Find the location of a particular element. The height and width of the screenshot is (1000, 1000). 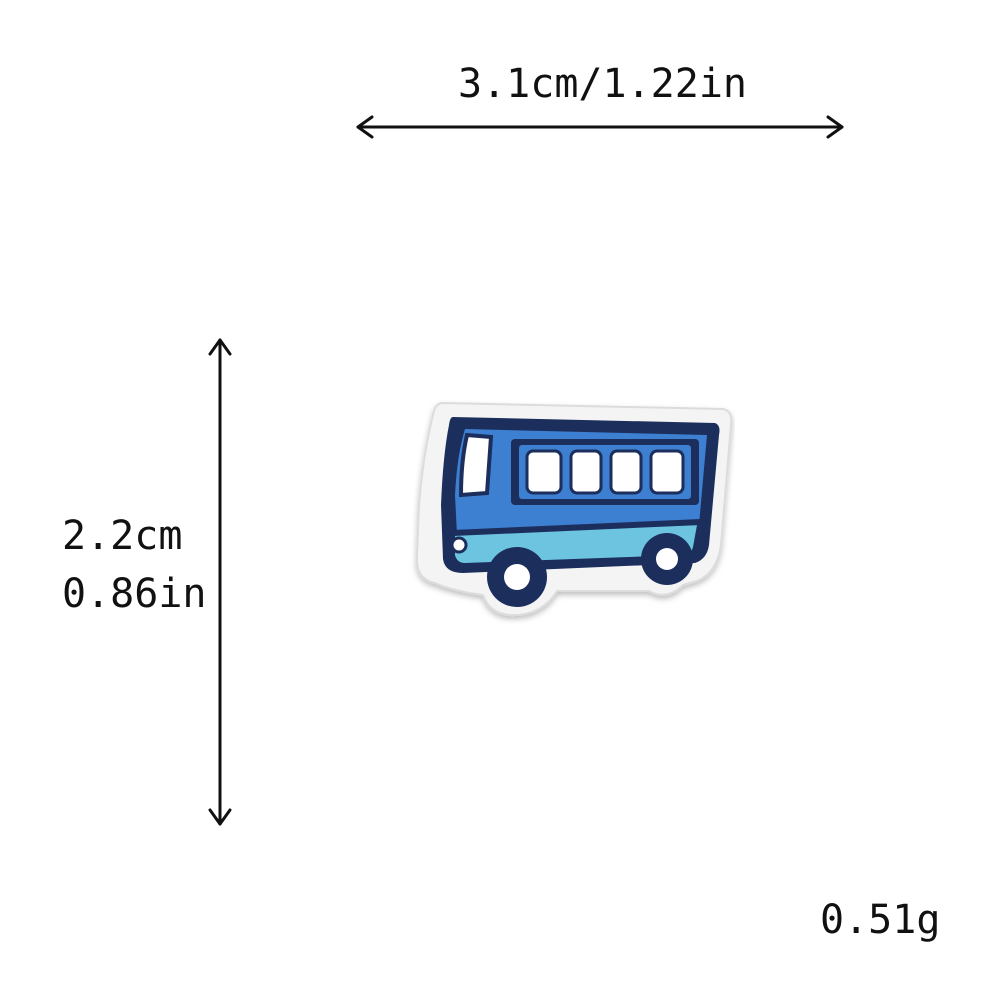

width-arrow-icon is located at coordinates (600, 127).